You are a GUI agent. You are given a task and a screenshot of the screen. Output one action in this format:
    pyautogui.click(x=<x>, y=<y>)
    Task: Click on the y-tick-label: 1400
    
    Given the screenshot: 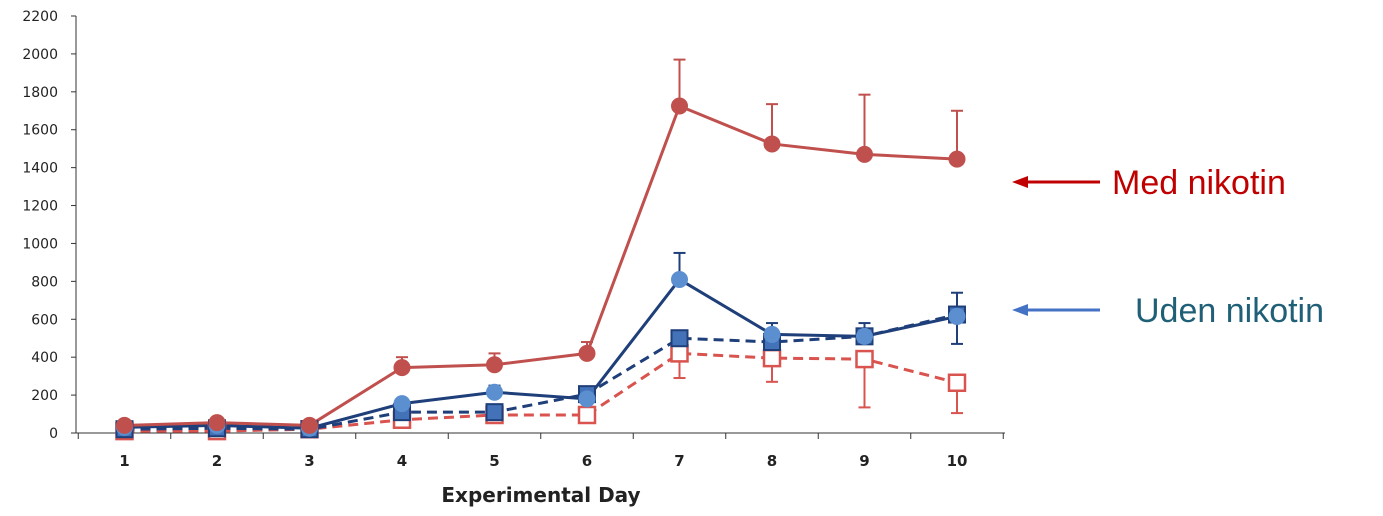 What is the action you would take?
    pyautogui.click(x=40, y=169)
    